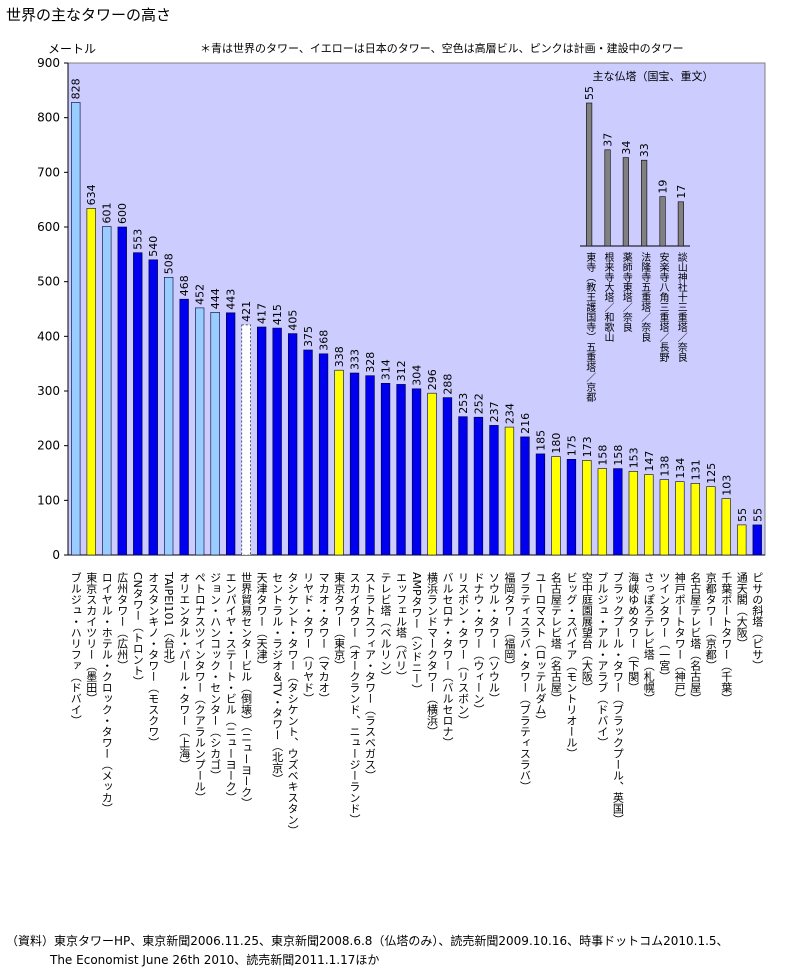 Image resolution: width=795 pixels, height=975 pixels. Describe the element at coordinates (339, 621) in the screenshot. I see `category-label: 東京タワー（東京）` at that location.